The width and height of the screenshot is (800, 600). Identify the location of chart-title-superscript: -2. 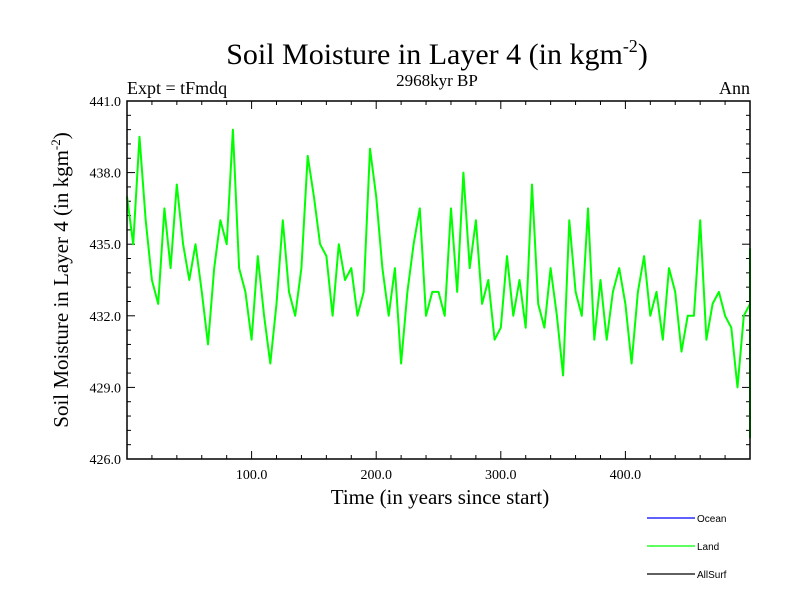
(630, 46).